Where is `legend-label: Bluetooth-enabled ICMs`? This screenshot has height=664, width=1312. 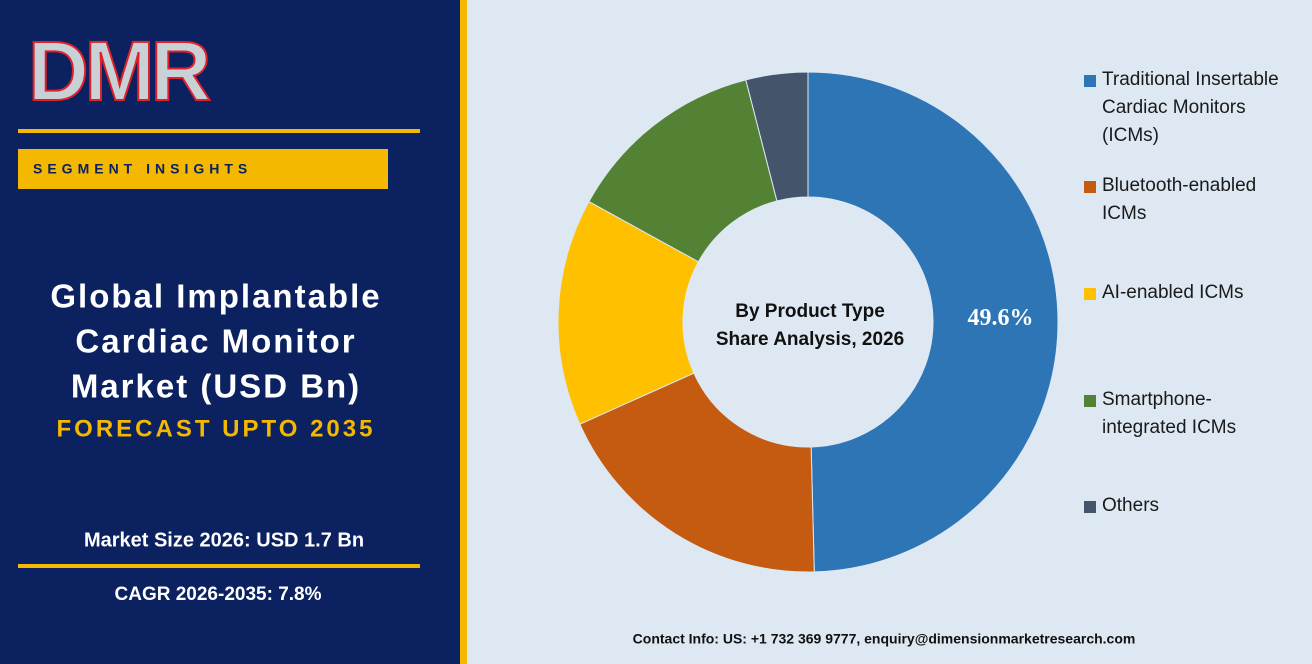
legend-label: Bluetooth-enabled ICMs is located at coordinates (1179, 199).